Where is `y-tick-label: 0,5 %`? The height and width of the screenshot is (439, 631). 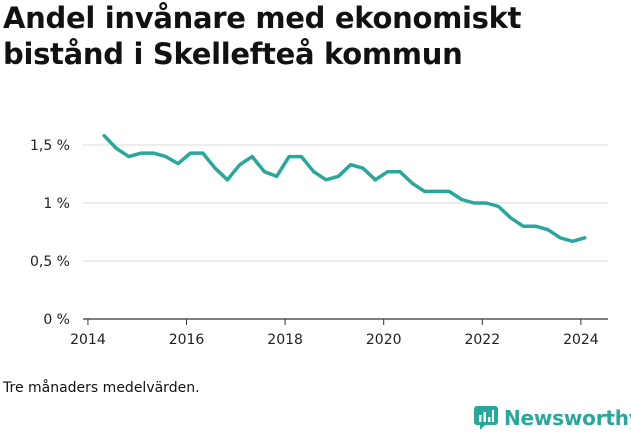
y-tick-label: 0,5 % is located at coordinates (50, 262).